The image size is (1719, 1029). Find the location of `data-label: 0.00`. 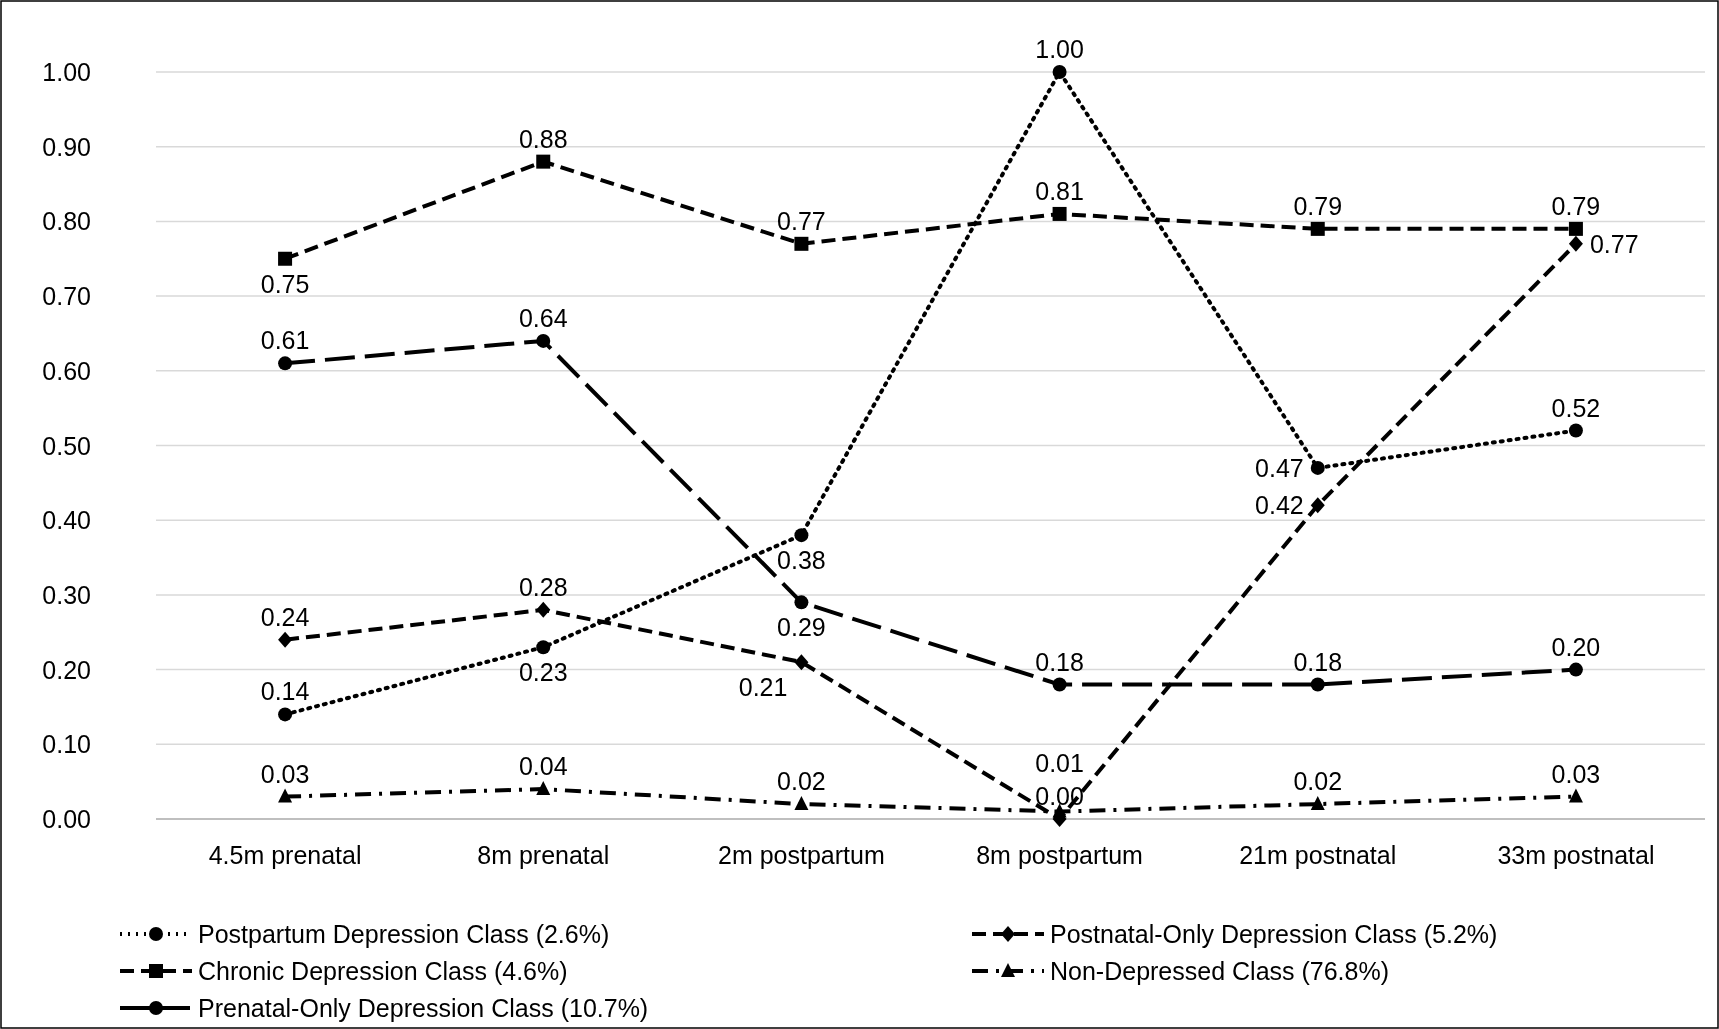

data-label: 0.00 is located at coordinates (1059, 796).